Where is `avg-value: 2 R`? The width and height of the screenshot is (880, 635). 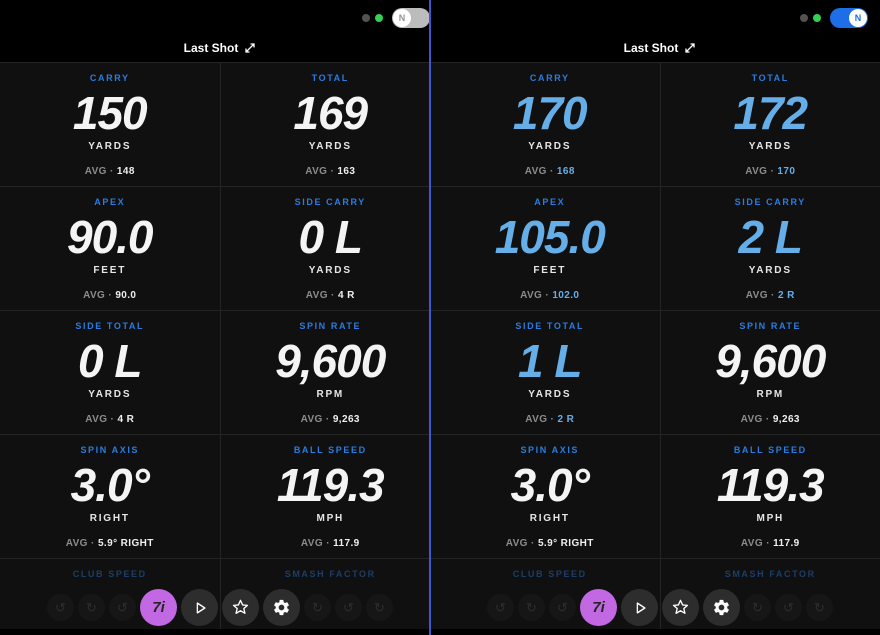
avg-value: 2 R is located at coordinates (566, 419).